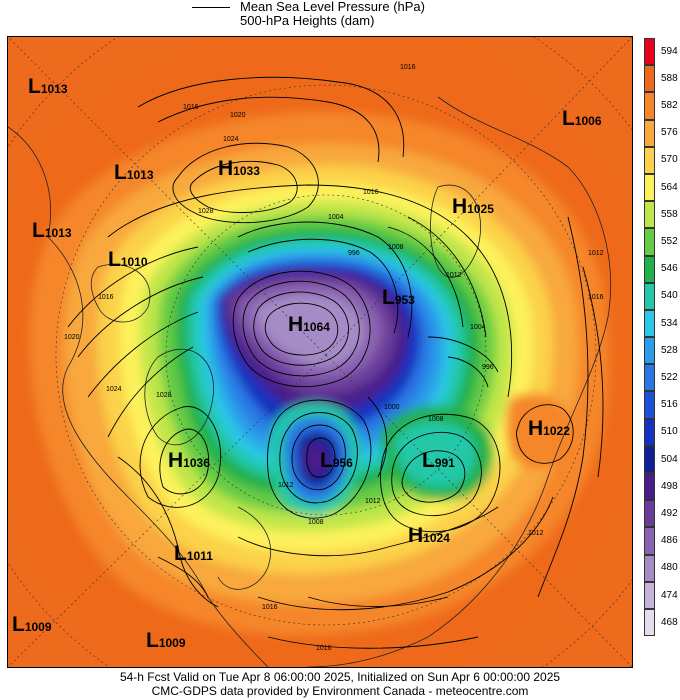 This screenshot has height=700, width=680. I want to click on colorbar-tick-label: 522, so click(669, 377).